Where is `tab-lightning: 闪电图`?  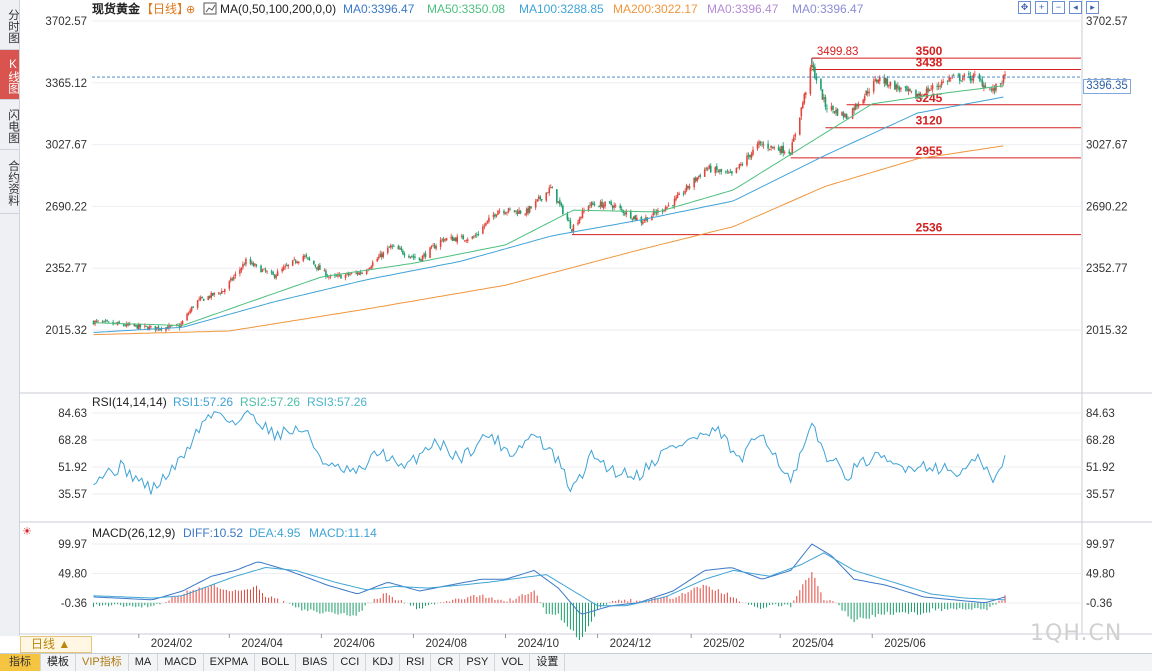 tab-lightning: 闪电图 is located at coordinates (9, 125).